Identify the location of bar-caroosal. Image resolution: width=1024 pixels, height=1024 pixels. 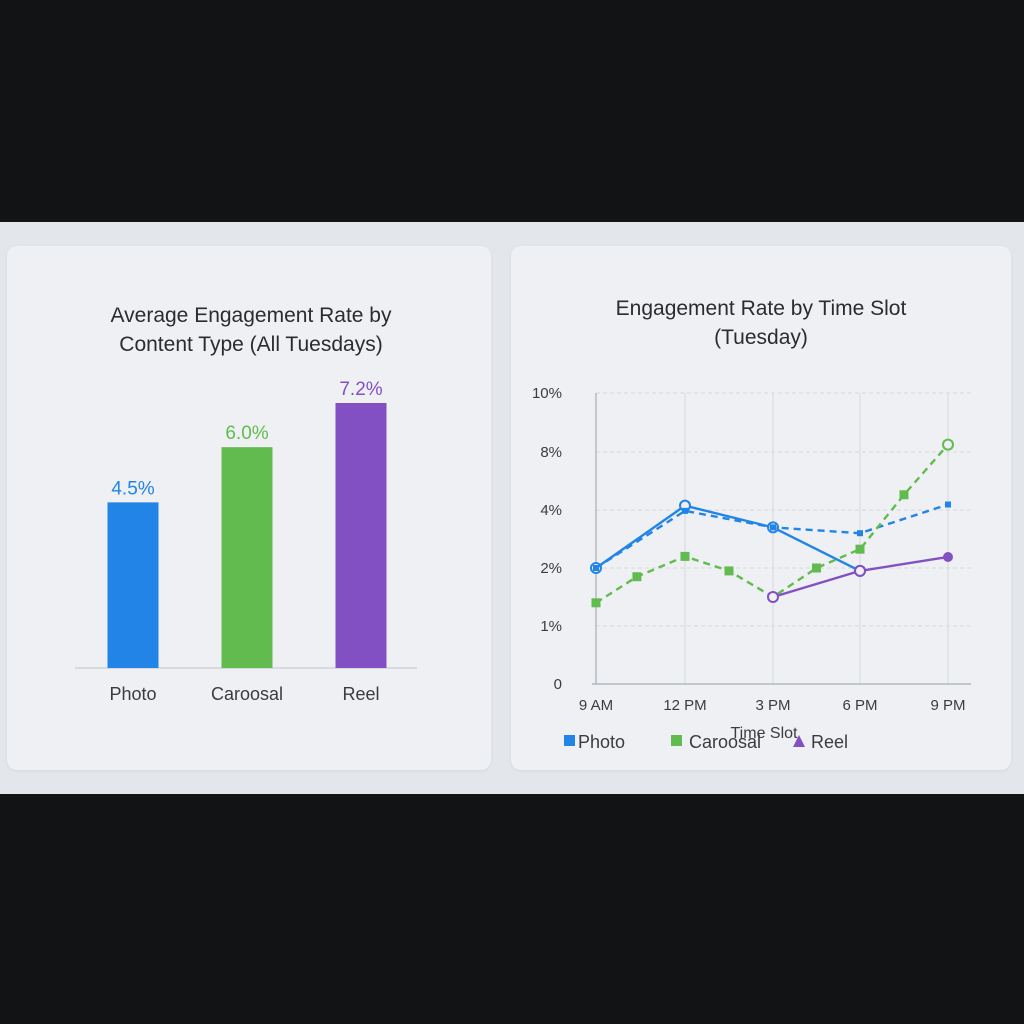
(247, 557).